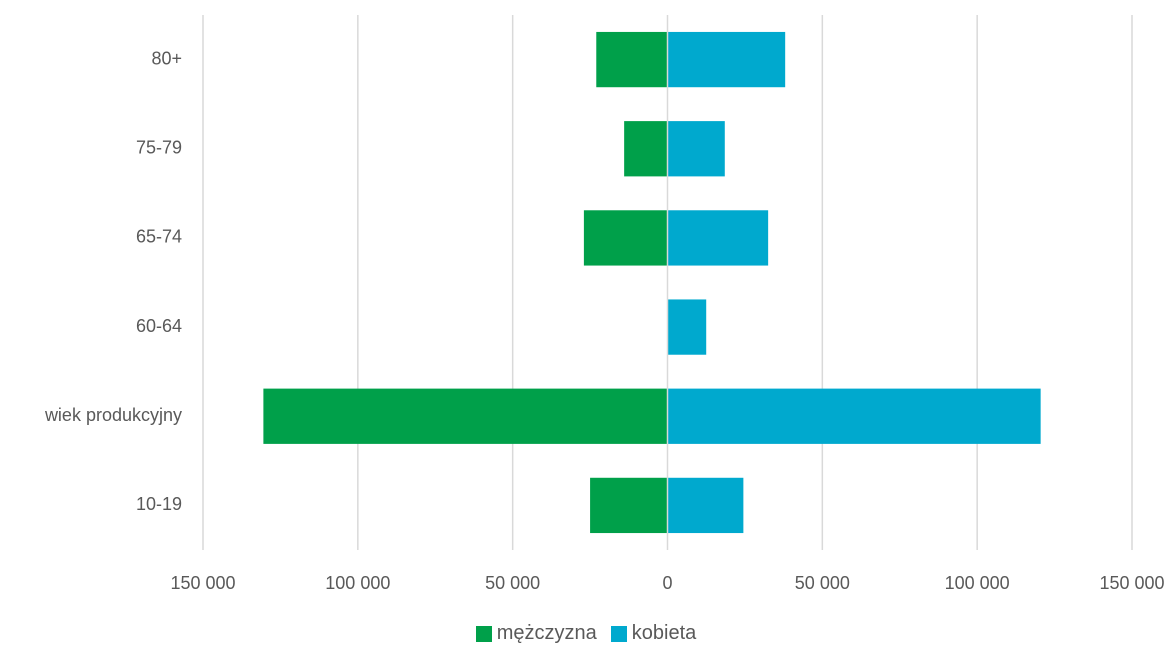 Image resolution: width=1172 pixels, height=650 pixels. What do you see at coordinates (159, 237) in the screenshot?
I see `category-label: 65-74` at bounding box center [159, 237].